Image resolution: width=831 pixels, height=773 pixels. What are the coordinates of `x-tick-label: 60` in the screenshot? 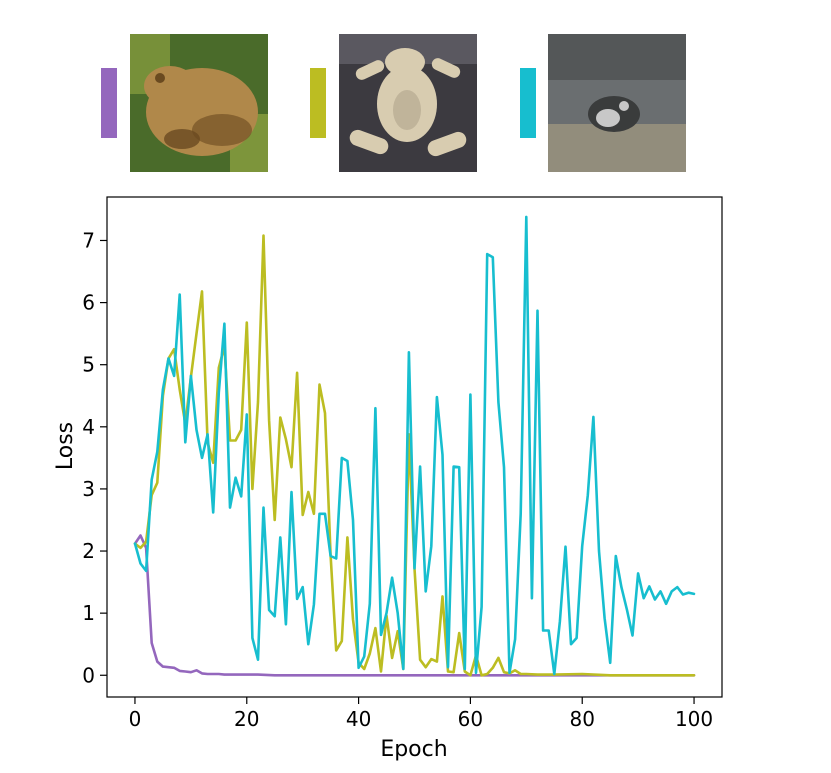 It's located at (470, 719).